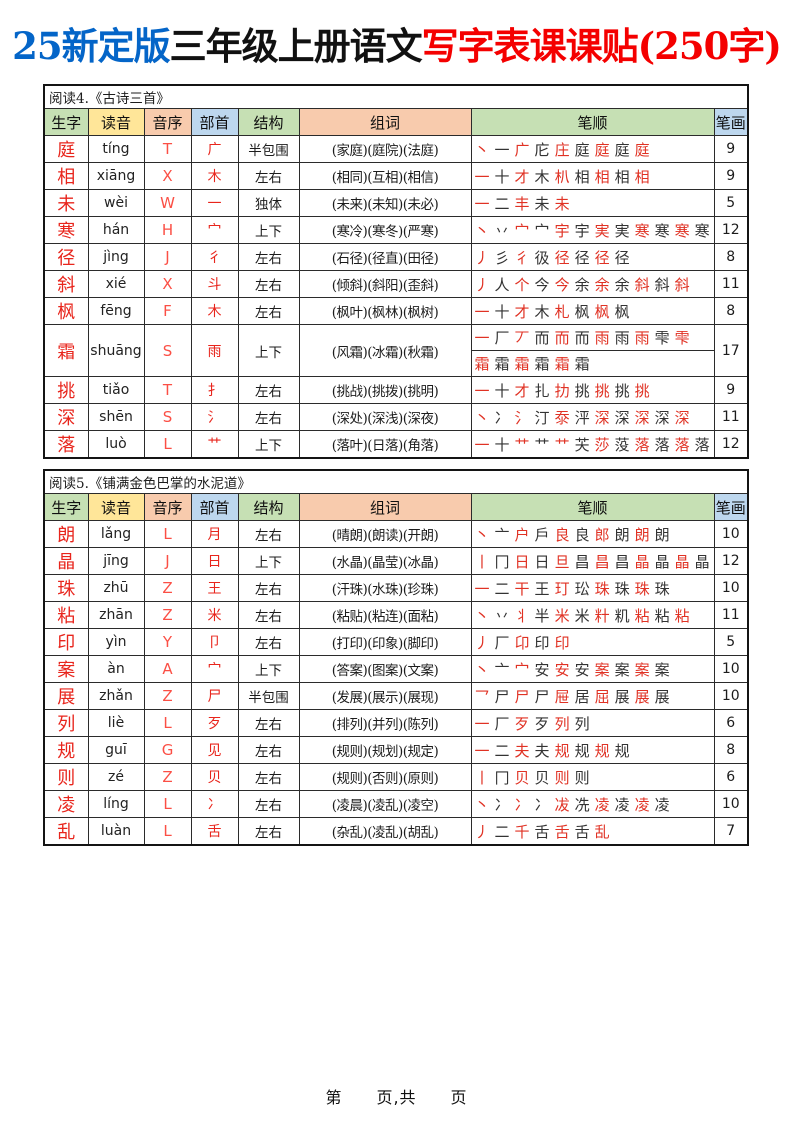  What do you see at coordinates (642, 588) in the screenshot?
I see `stroke-step: 珠` at bounding box center [642, 588].